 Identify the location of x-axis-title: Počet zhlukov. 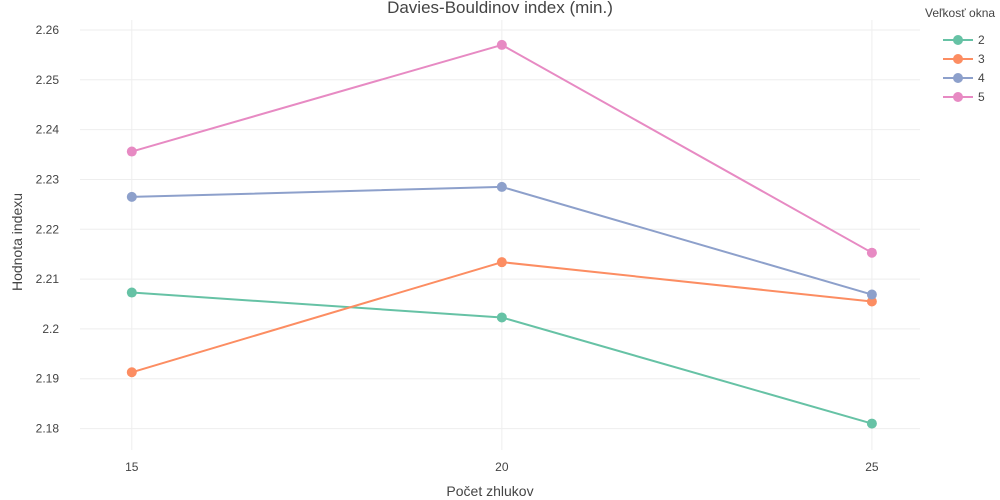
(489, 491).